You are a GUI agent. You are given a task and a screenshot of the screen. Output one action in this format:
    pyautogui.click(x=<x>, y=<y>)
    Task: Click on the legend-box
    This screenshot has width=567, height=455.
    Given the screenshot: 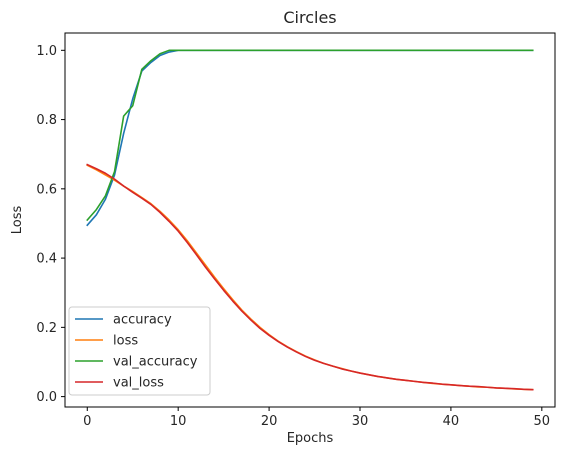 What is the action you would take?
    pyautogui.click(x=139, y=351)
    